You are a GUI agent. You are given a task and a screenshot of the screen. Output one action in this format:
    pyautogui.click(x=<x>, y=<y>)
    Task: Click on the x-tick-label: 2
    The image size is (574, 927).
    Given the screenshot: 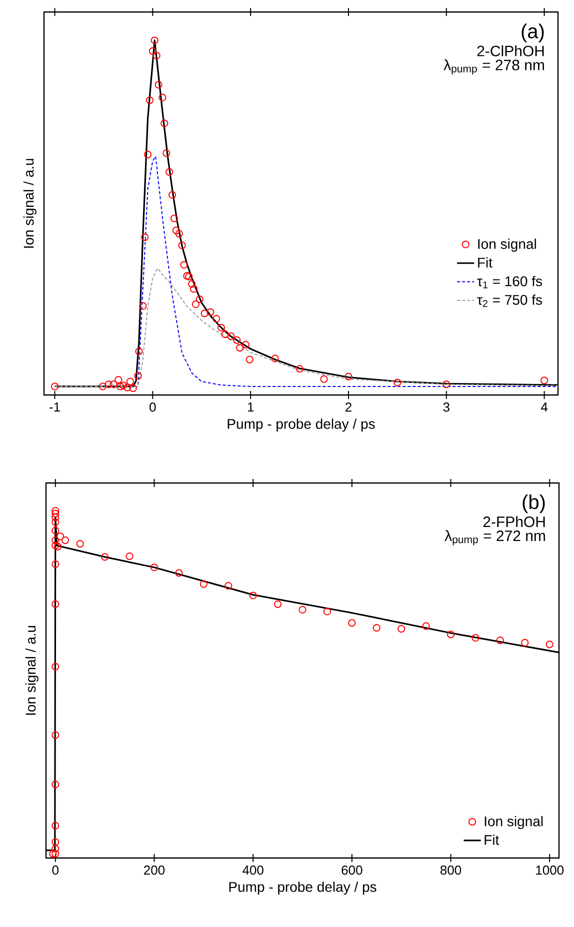 What is the action you would take?
    pyautogui.click(x=349, y=407)
    